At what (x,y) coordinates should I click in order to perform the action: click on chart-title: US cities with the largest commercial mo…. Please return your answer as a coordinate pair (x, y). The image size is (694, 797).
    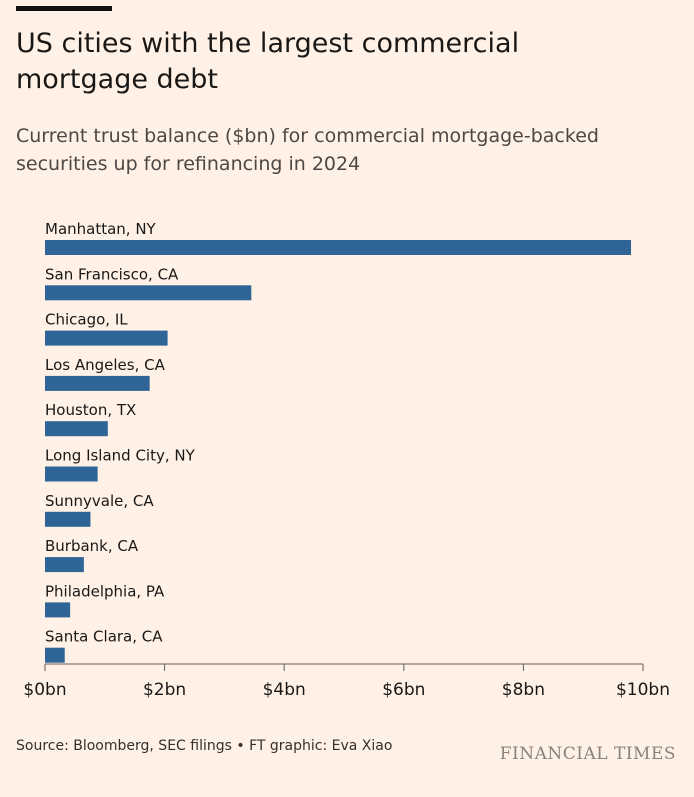
    Looking at the image, I should click on (268, 61).